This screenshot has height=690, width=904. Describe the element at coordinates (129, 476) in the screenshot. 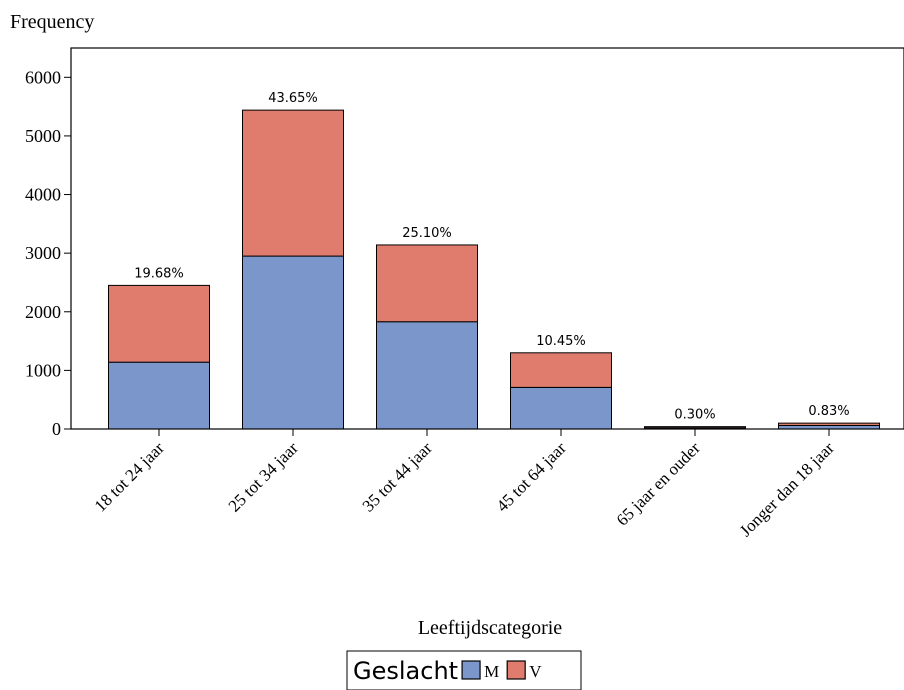

I see `x-tick-label: 18 tot 24 jaar` at that location.